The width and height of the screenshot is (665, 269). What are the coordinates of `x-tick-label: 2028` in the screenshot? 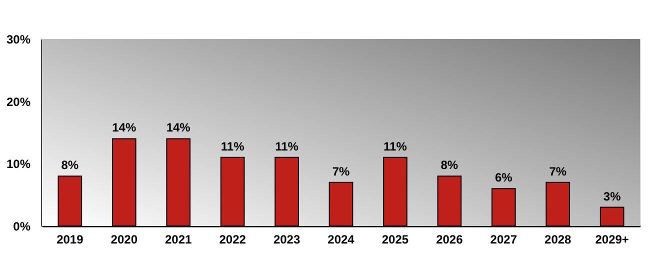 It's located at (558, 239).